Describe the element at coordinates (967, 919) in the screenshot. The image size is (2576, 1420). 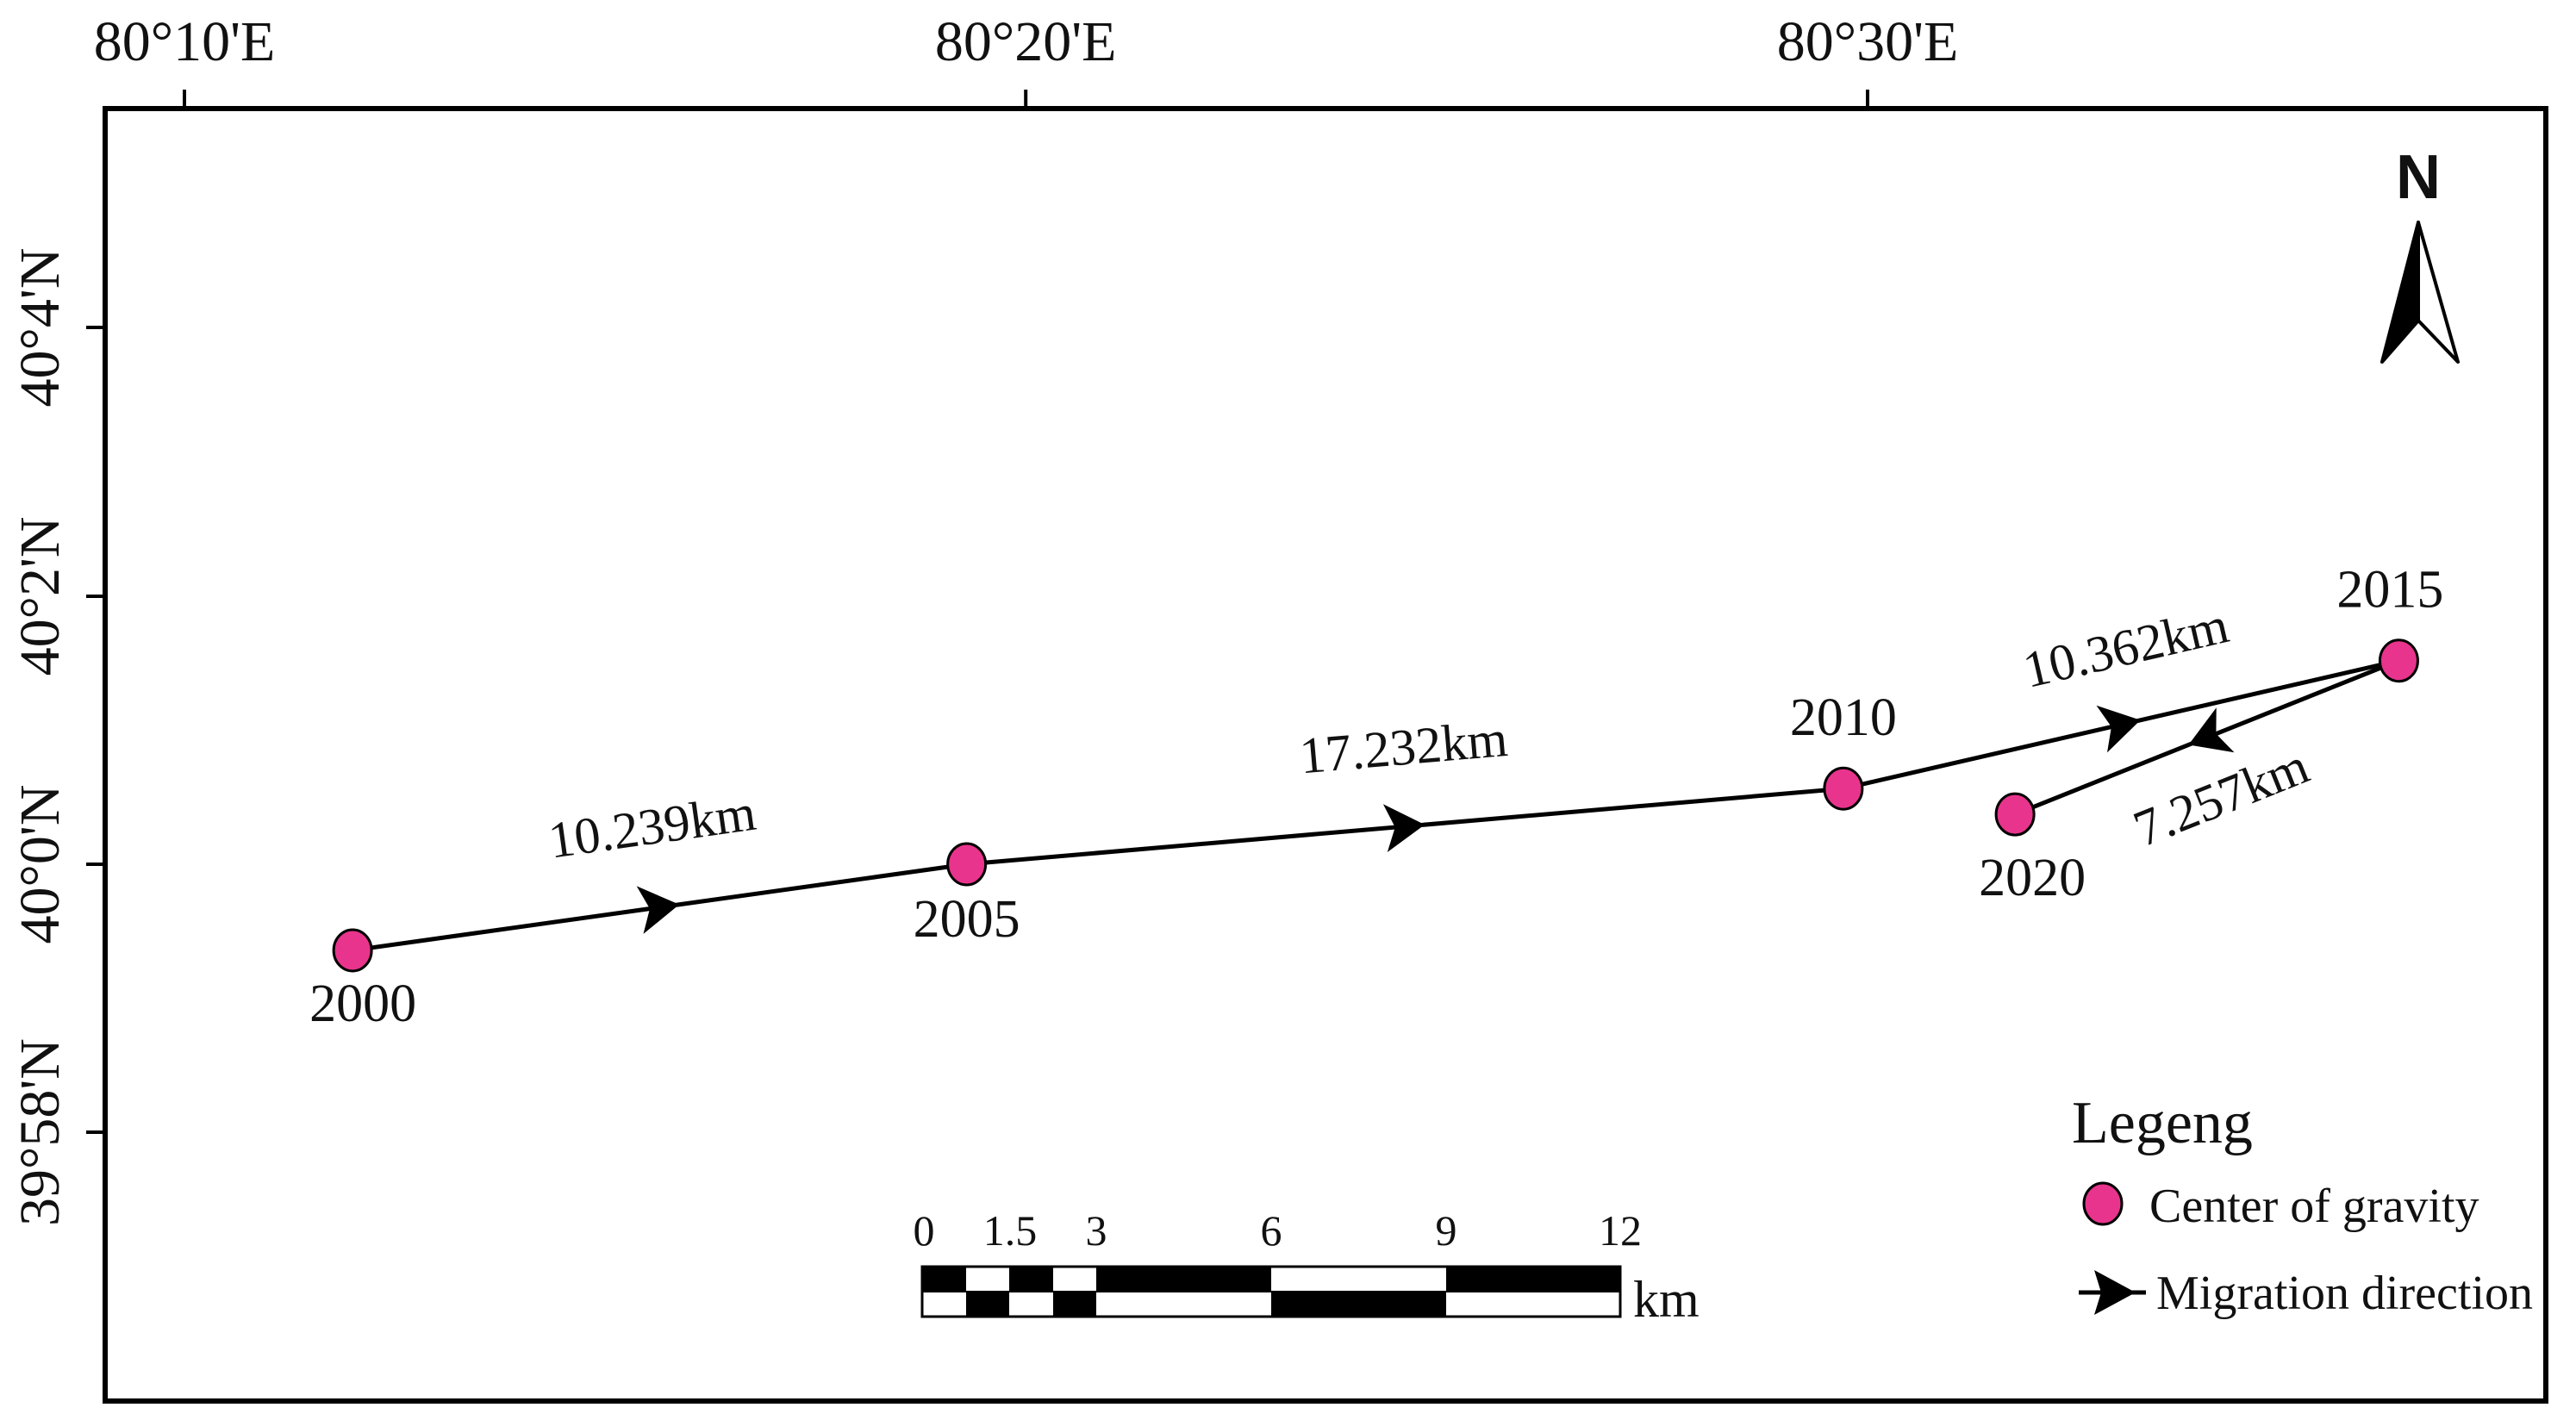
I see `year-label: 2005` at that location.